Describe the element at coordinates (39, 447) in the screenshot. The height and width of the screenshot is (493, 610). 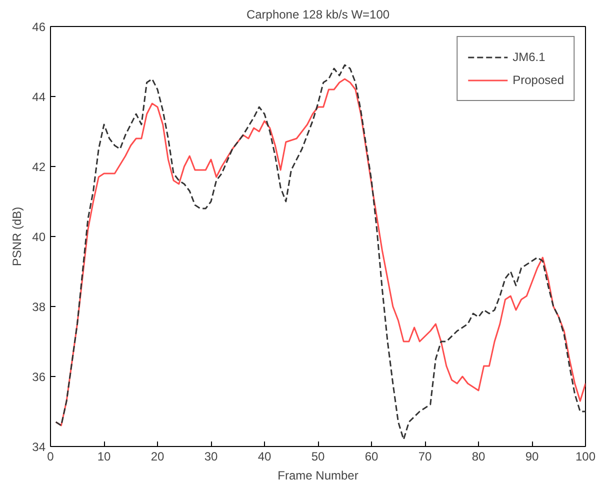
I see `y-tick-label: 34` at that location.